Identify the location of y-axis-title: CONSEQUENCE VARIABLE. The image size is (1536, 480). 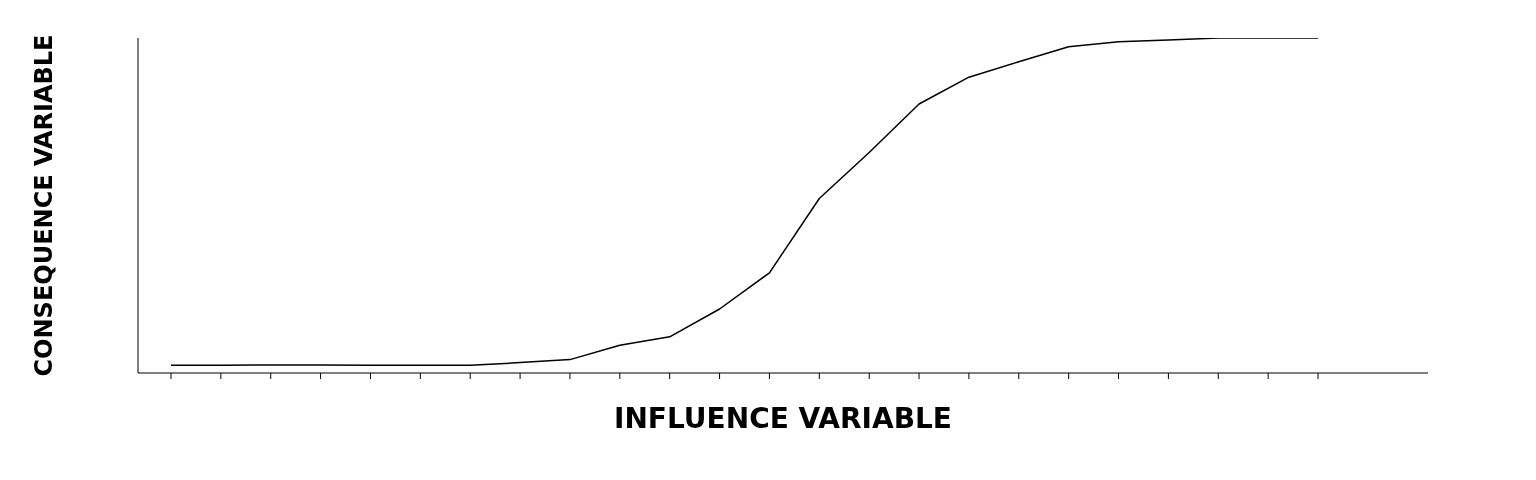
(43, 205).